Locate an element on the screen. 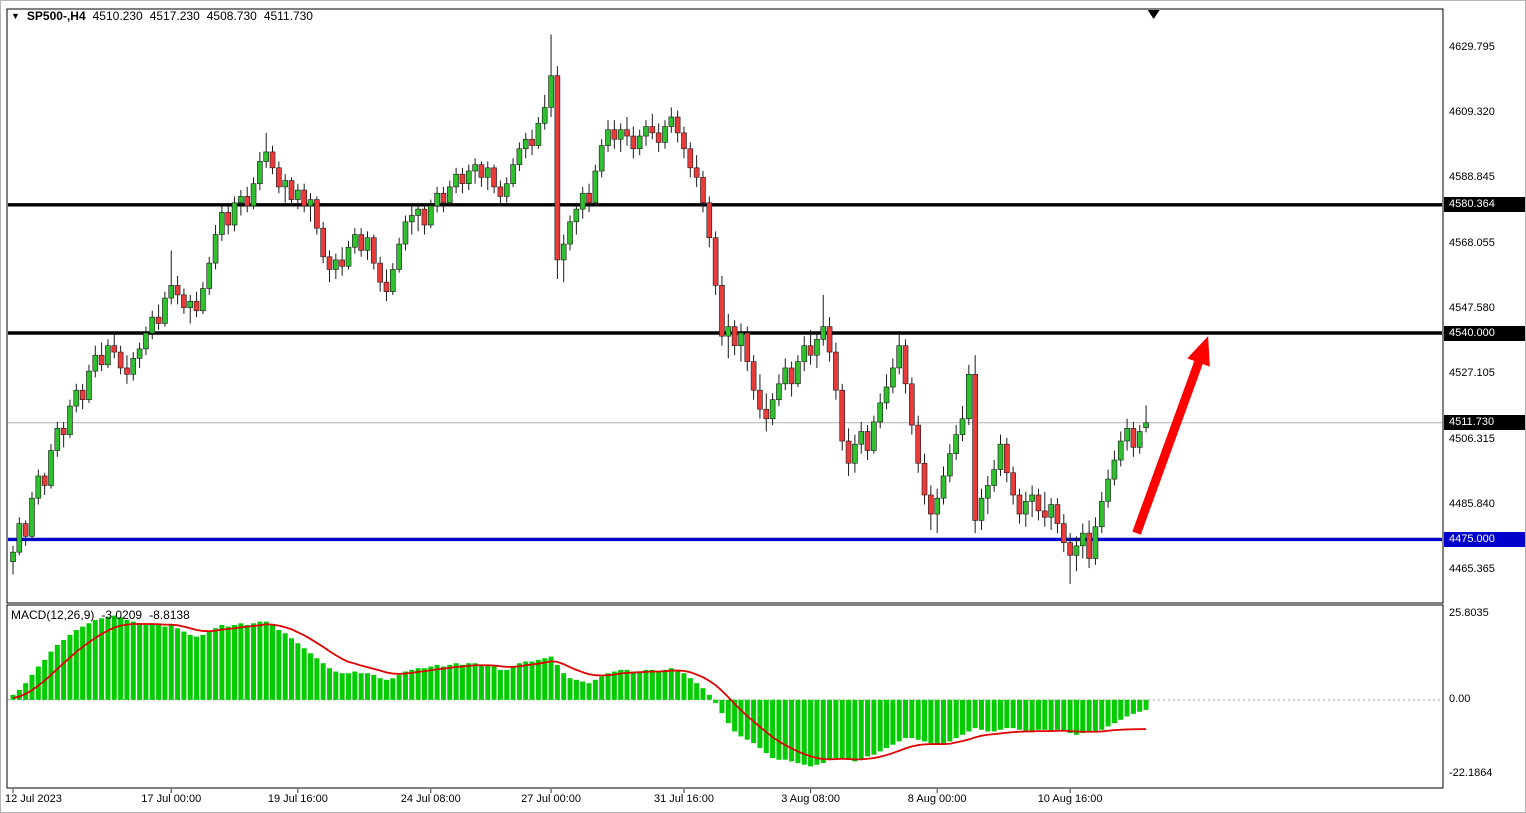 This screenshot has width=1526, height=813. price-axis-label: 4568.055 is located at coordinates (1472, 242).